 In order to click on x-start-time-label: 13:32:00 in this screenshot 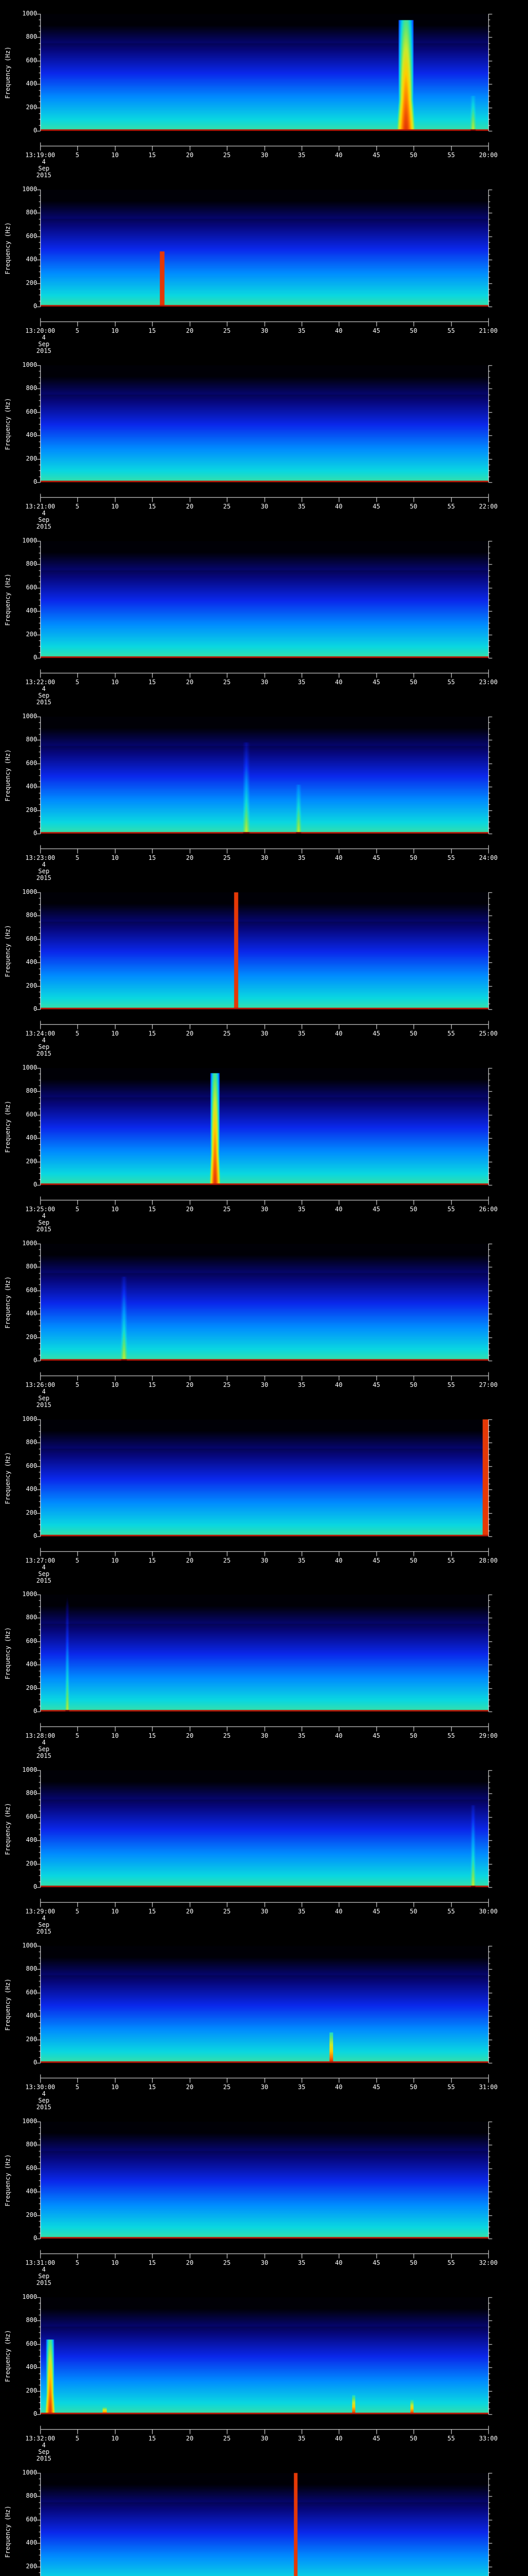, I will do `click(40, 2438)`.